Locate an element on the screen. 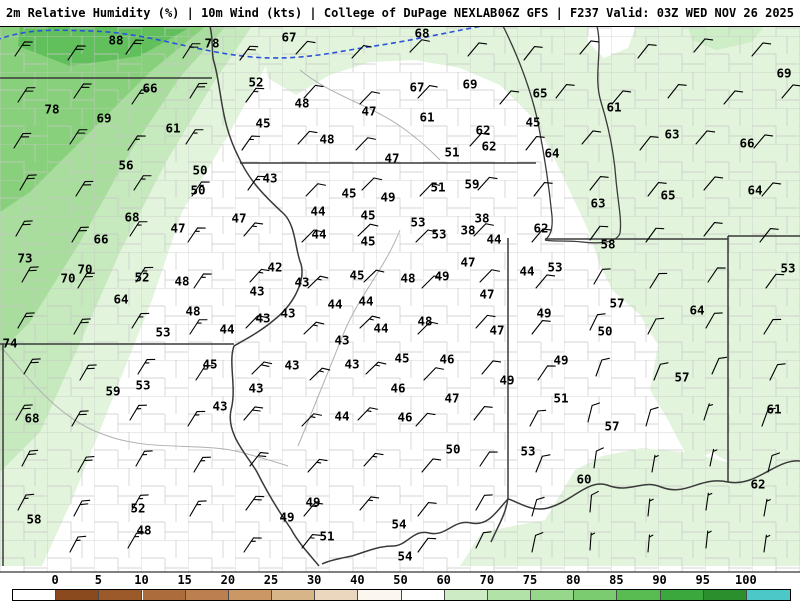 This screenshot has width=800, height=601. lake-michigan-west-shore is located at coordinates (527, 133).